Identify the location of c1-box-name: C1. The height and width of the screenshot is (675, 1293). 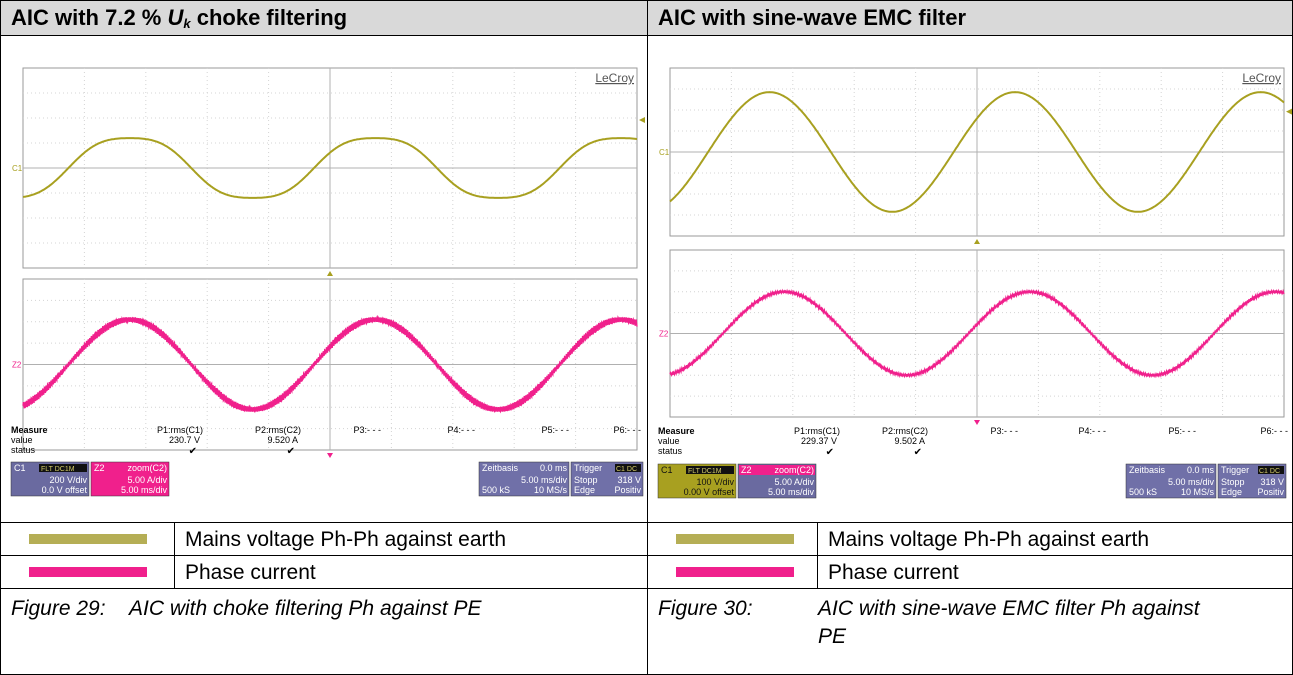
(667, 470).